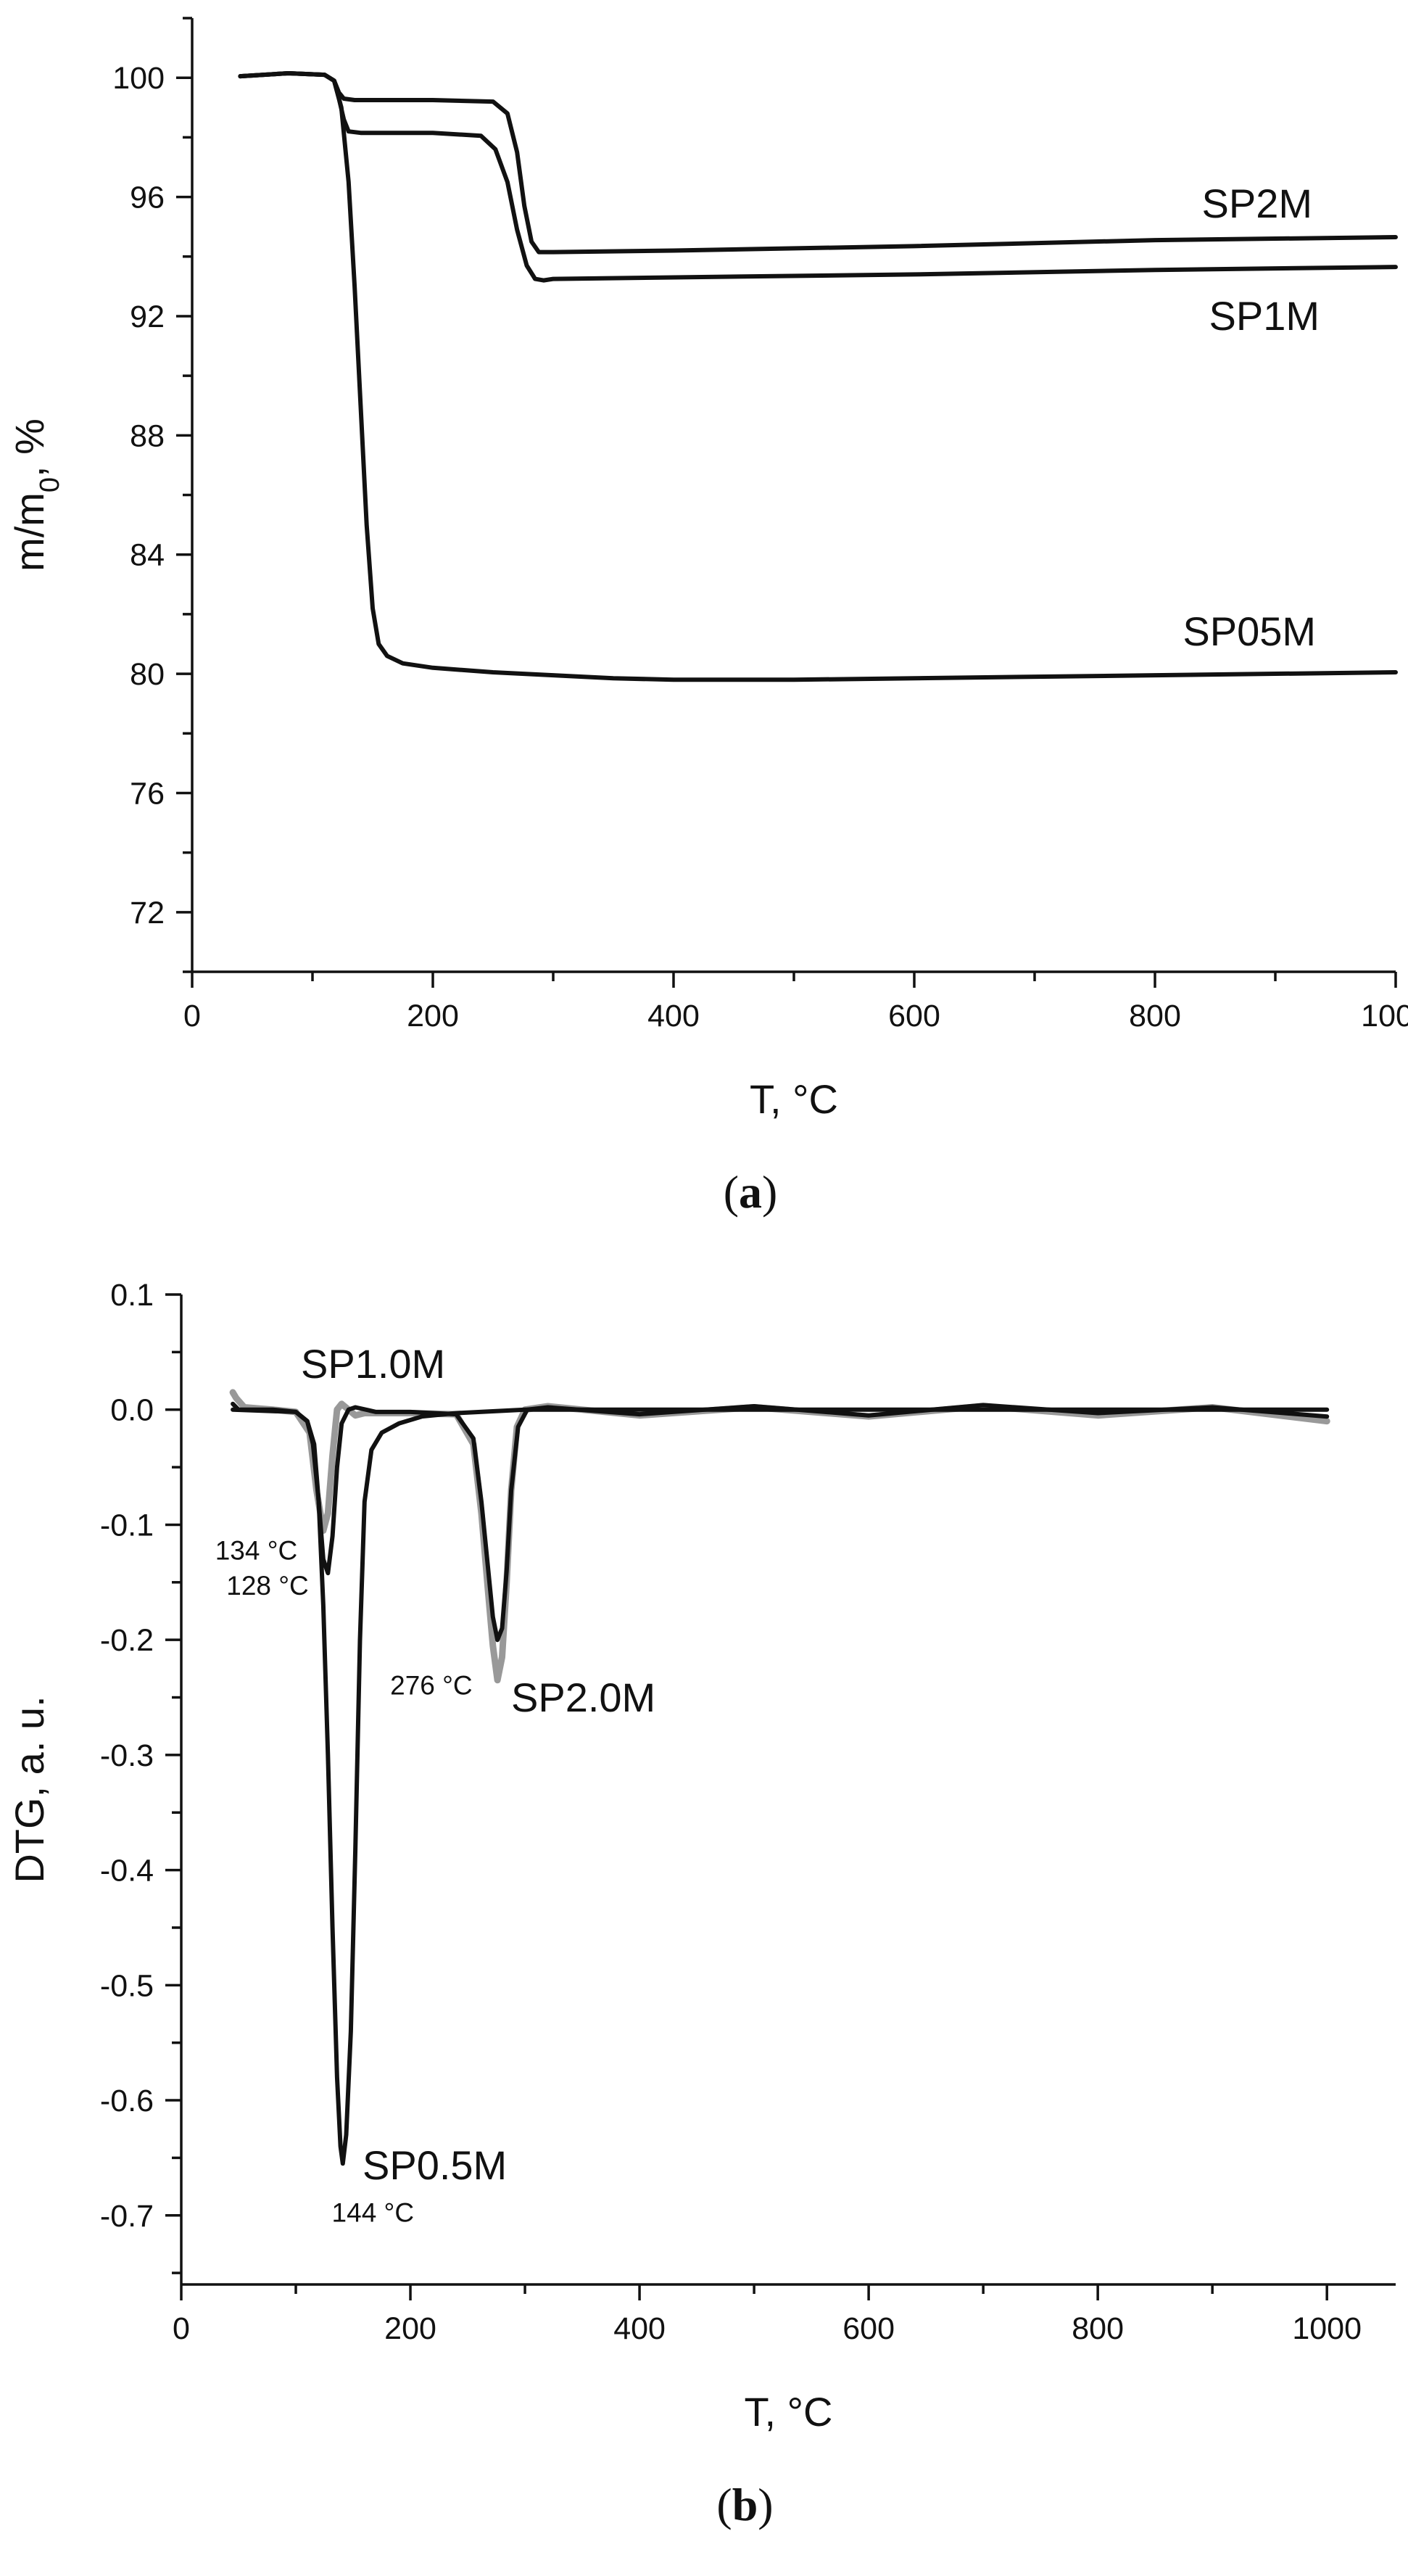  Describe the element at coordinates (127, 1525) in the screenshot. I see `y-tick-label: -0.1` at that location.